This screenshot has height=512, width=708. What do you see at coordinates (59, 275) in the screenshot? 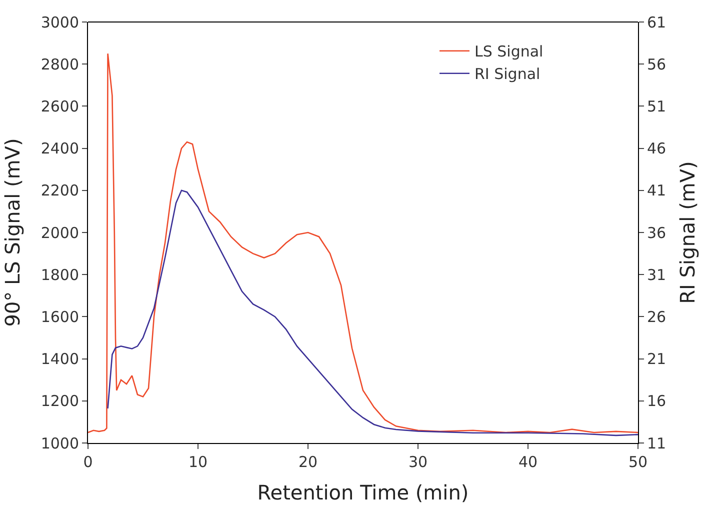
I see `y-tick-label: 1800` at bounding box center [59, 275].